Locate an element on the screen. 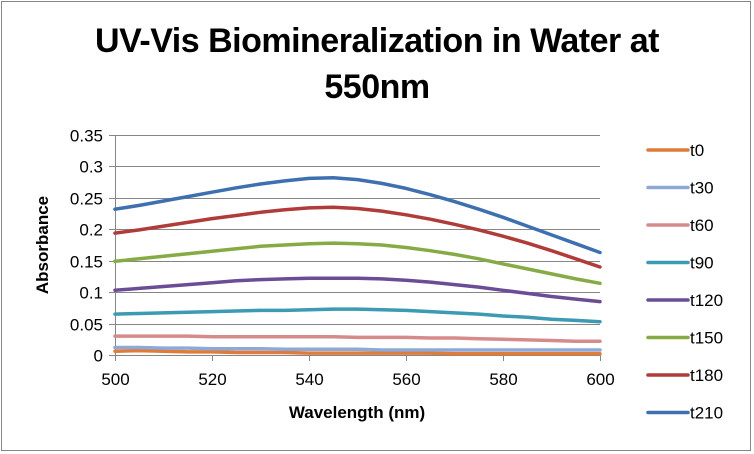 Image resolution: width=754 pixels, height=454 pixels. series-line-t0 is located at coordinates (357, 352).